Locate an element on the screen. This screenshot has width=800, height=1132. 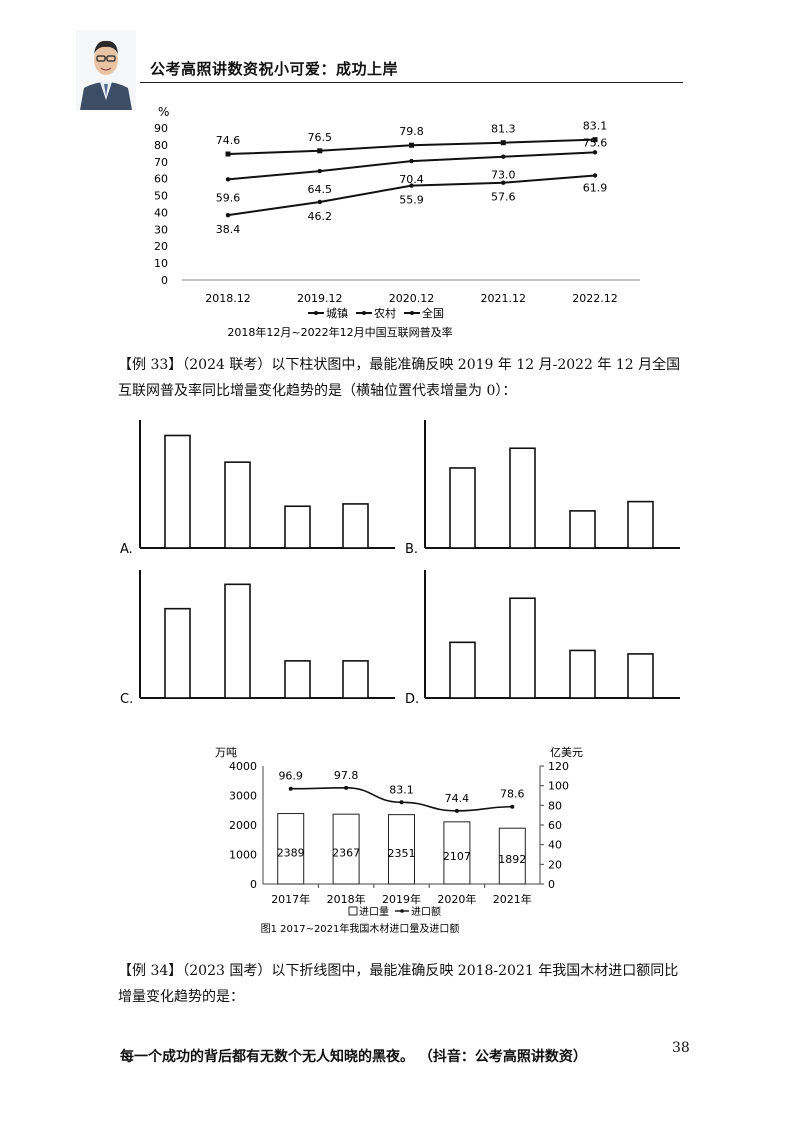
chart1-x-tick: 2022.12 is located at coordinates (595, 298).